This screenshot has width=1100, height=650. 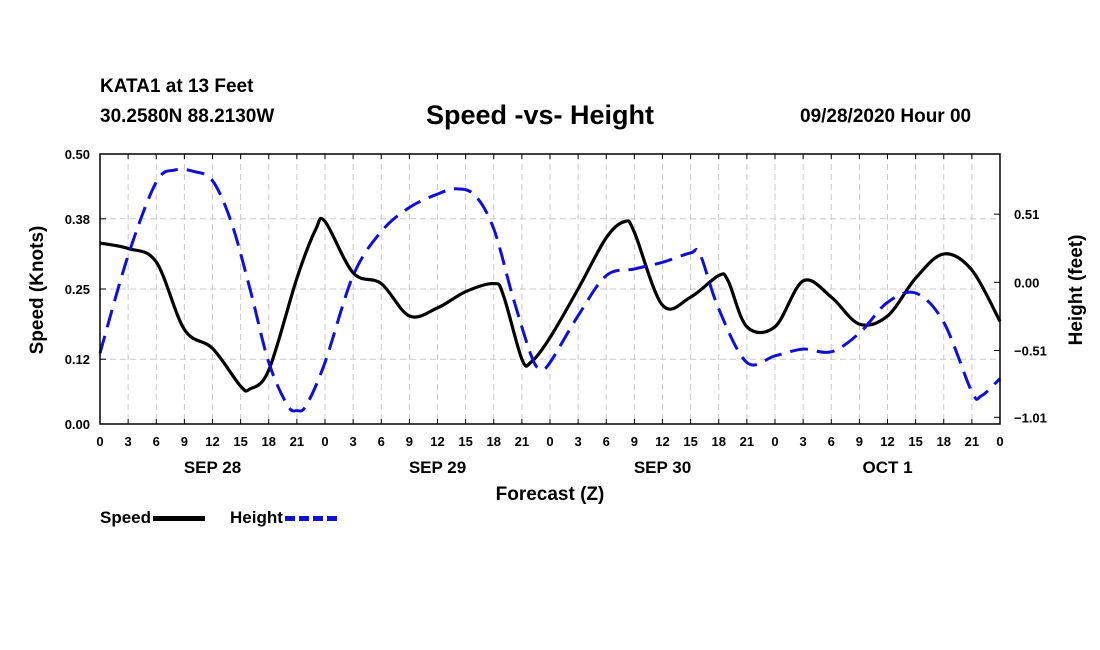 I want to click on coordinates-label: 30.2580N 88.2130W, so click(x=187, y=116).